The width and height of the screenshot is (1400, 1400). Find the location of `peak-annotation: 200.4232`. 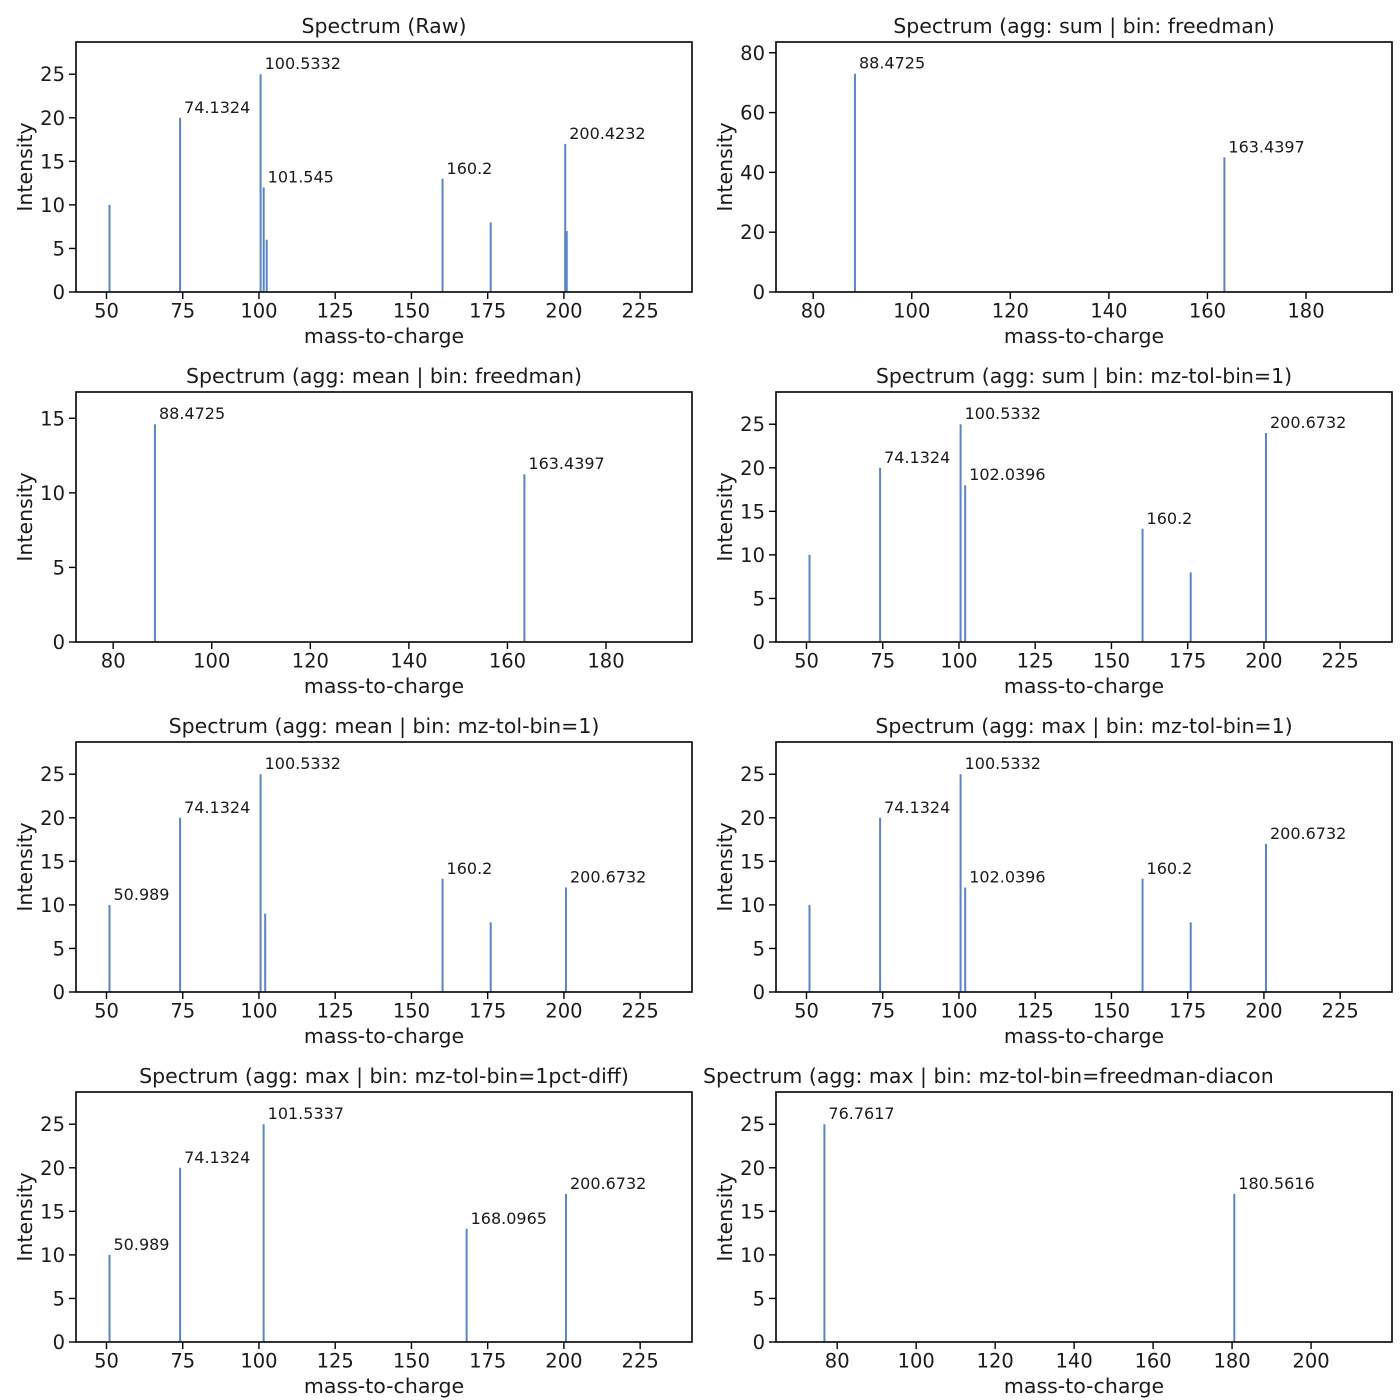

peak-annotation: 200.4232 is located at coordinates (607, 133).